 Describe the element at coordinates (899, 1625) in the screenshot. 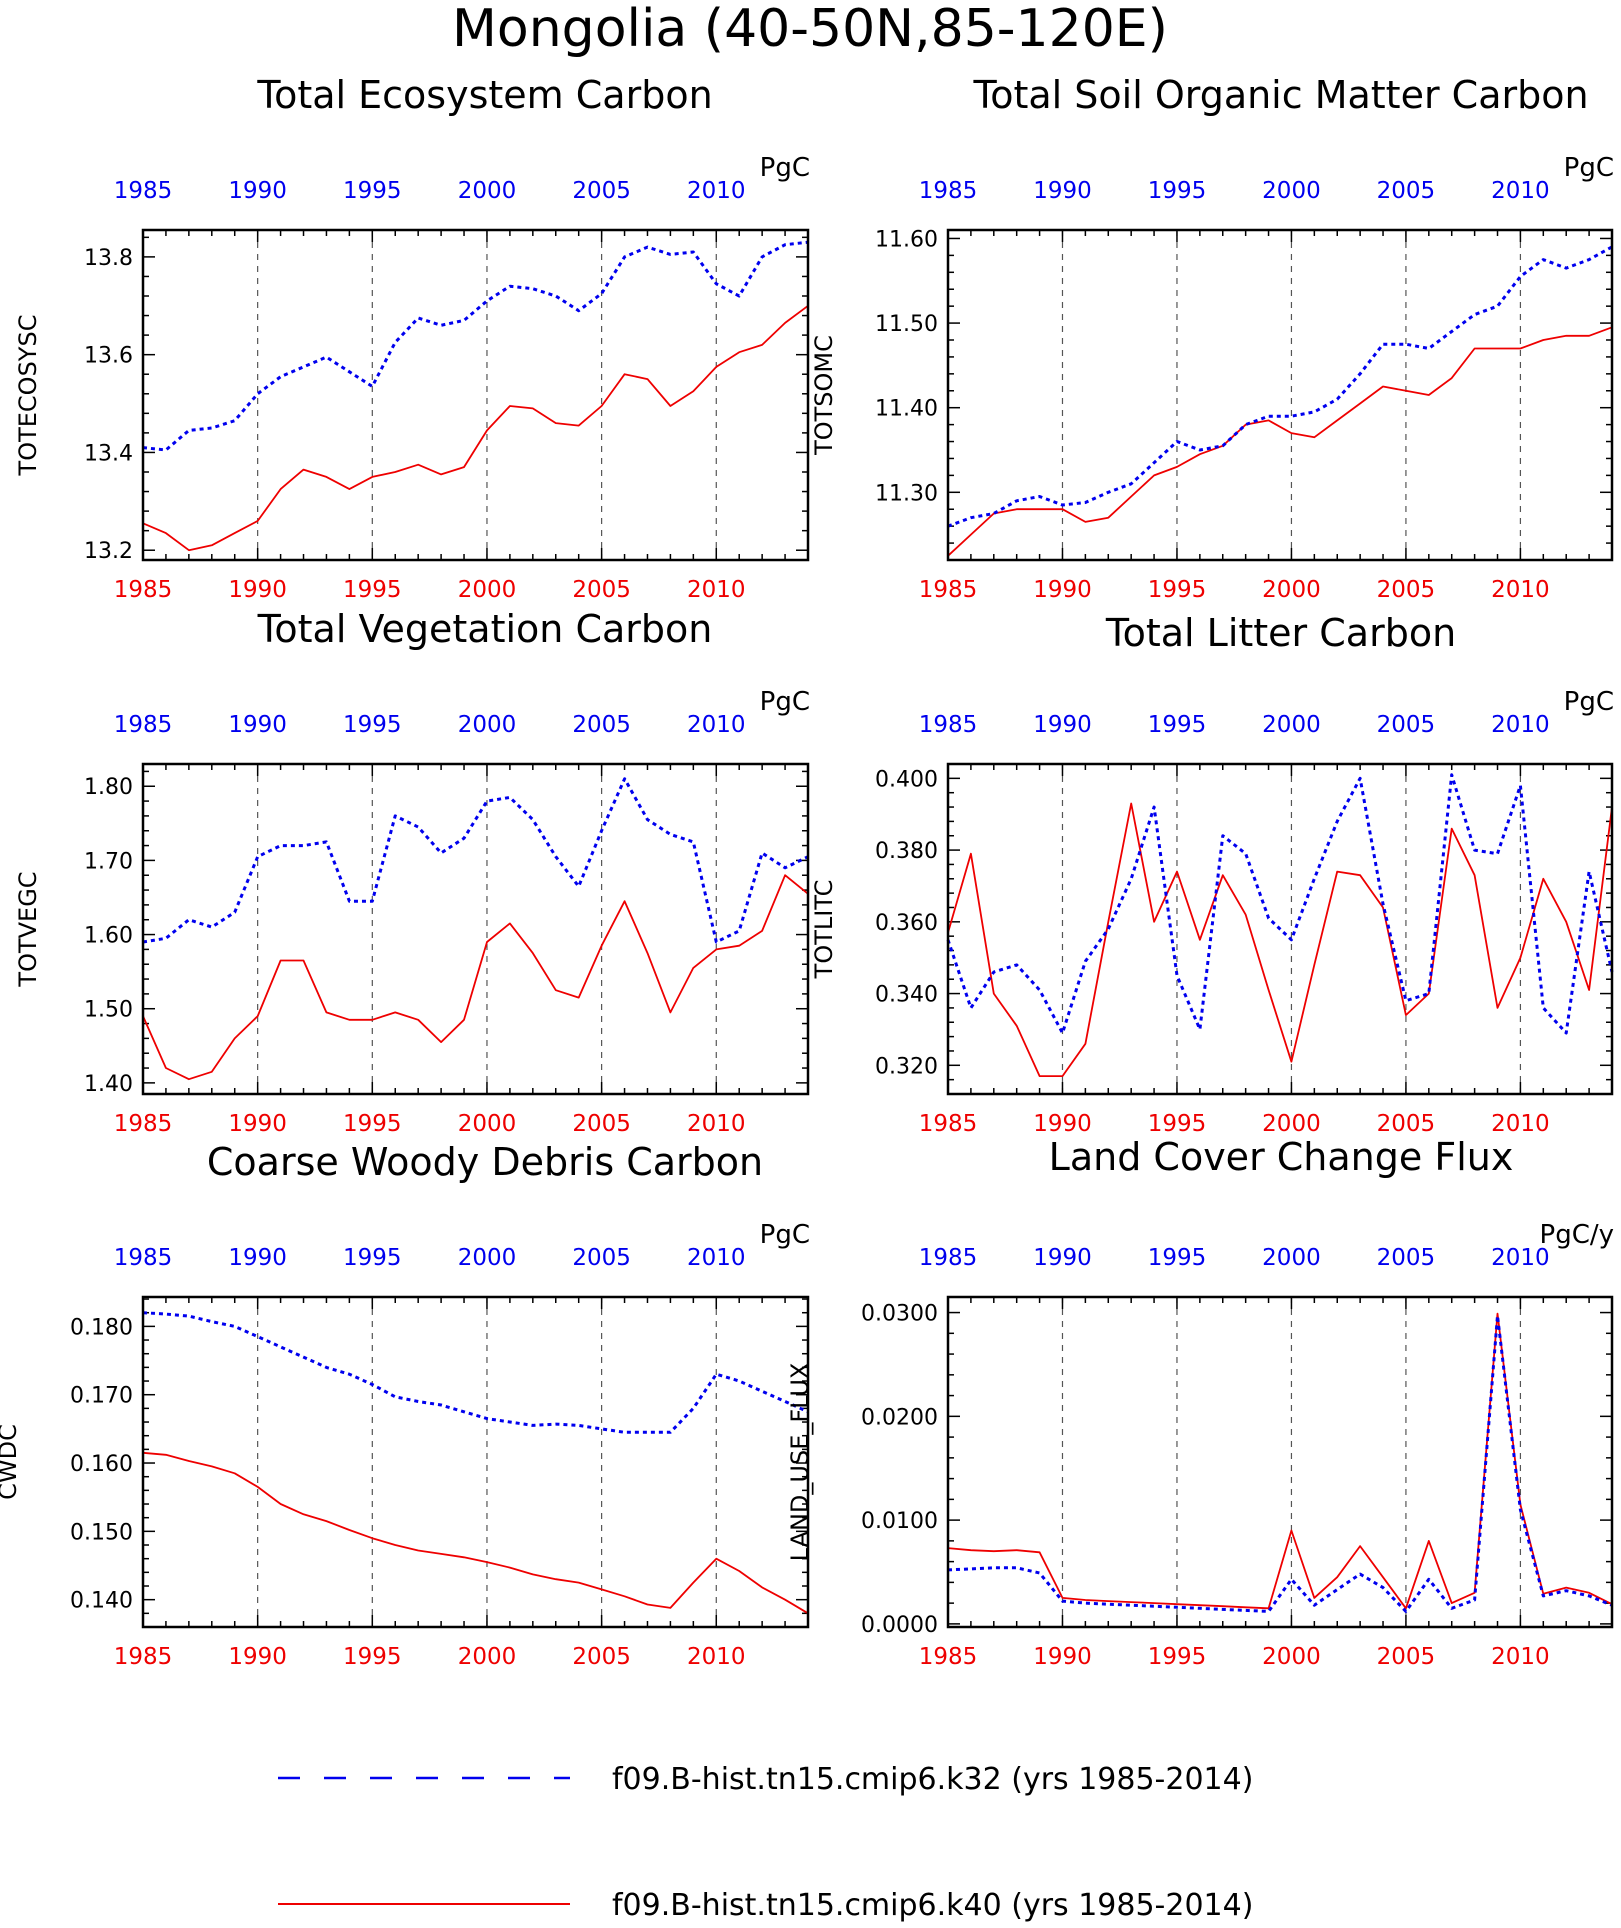

I see `y-tick-label: 0.0000` at that location.